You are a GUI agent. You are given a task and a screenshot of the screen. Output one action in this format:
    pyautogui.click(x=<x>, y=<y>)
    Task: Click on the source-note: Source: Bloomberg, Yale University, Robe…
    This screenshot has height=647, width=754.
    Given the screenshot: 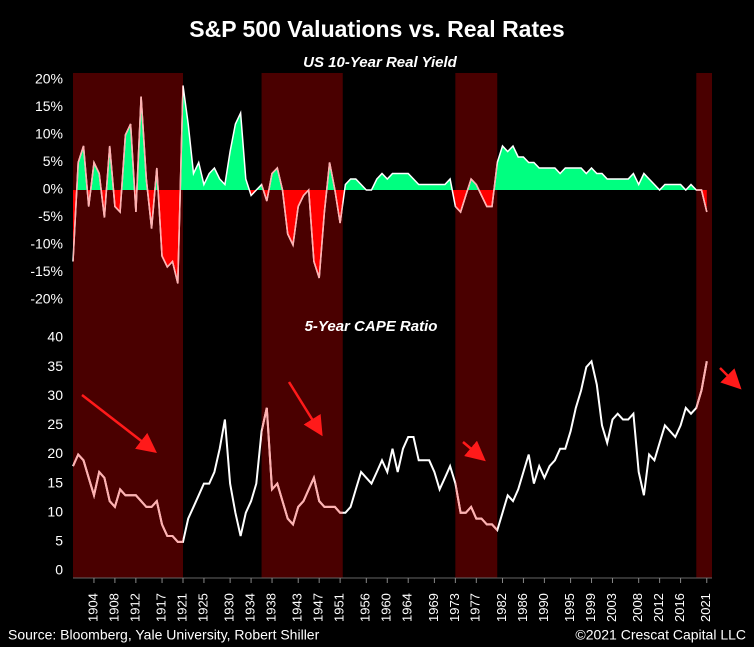 What is the action you would take?
    pyautogui.click(x=164, y=635)
    